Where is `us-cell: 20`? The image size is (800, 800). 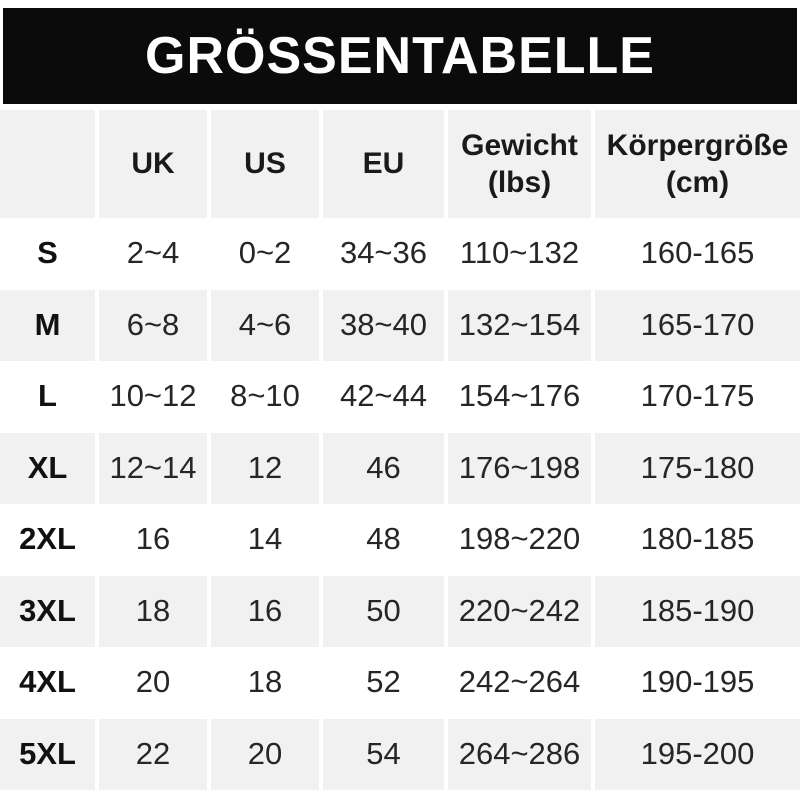 us-cell: 20 is located at coordinates (265, 754).